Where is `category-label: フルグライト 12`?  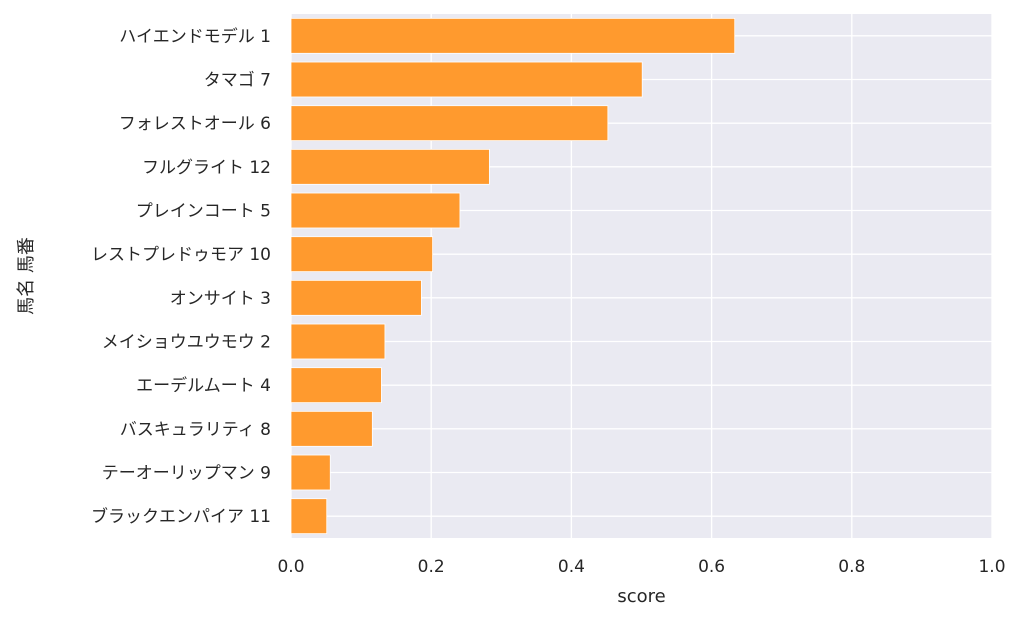 category-label: フルグライト 12 is located at coordinates (206, 168).